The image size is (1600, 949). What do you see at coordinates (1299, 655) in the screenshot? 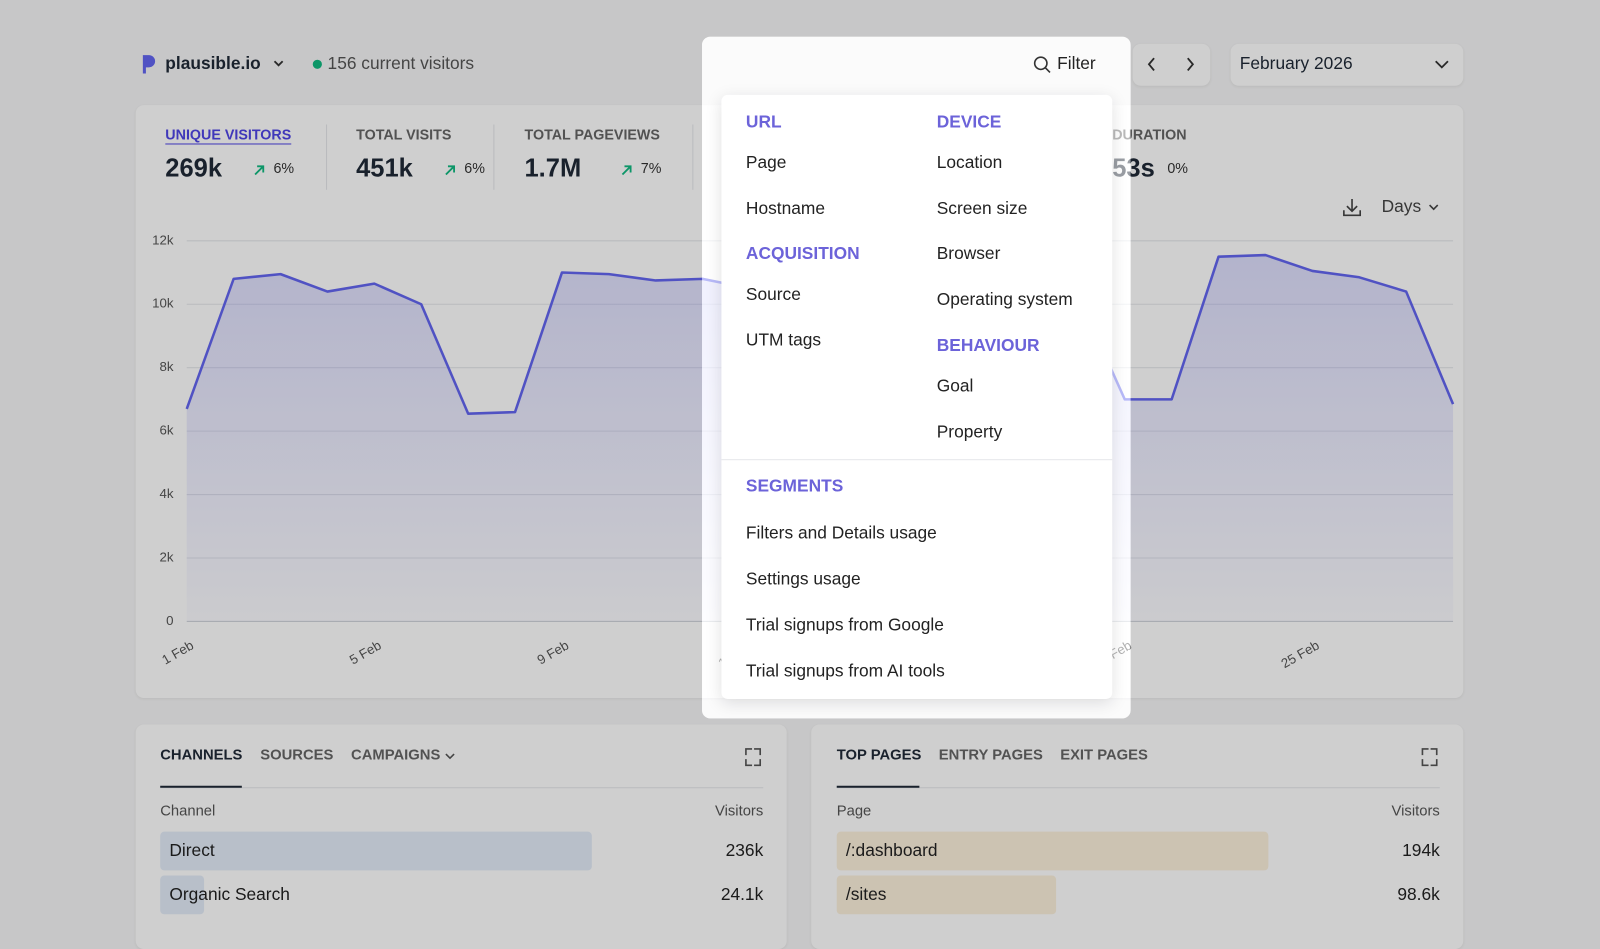
I see `x-tick-label: 25 Feb` at bounding box center [1299, 655].